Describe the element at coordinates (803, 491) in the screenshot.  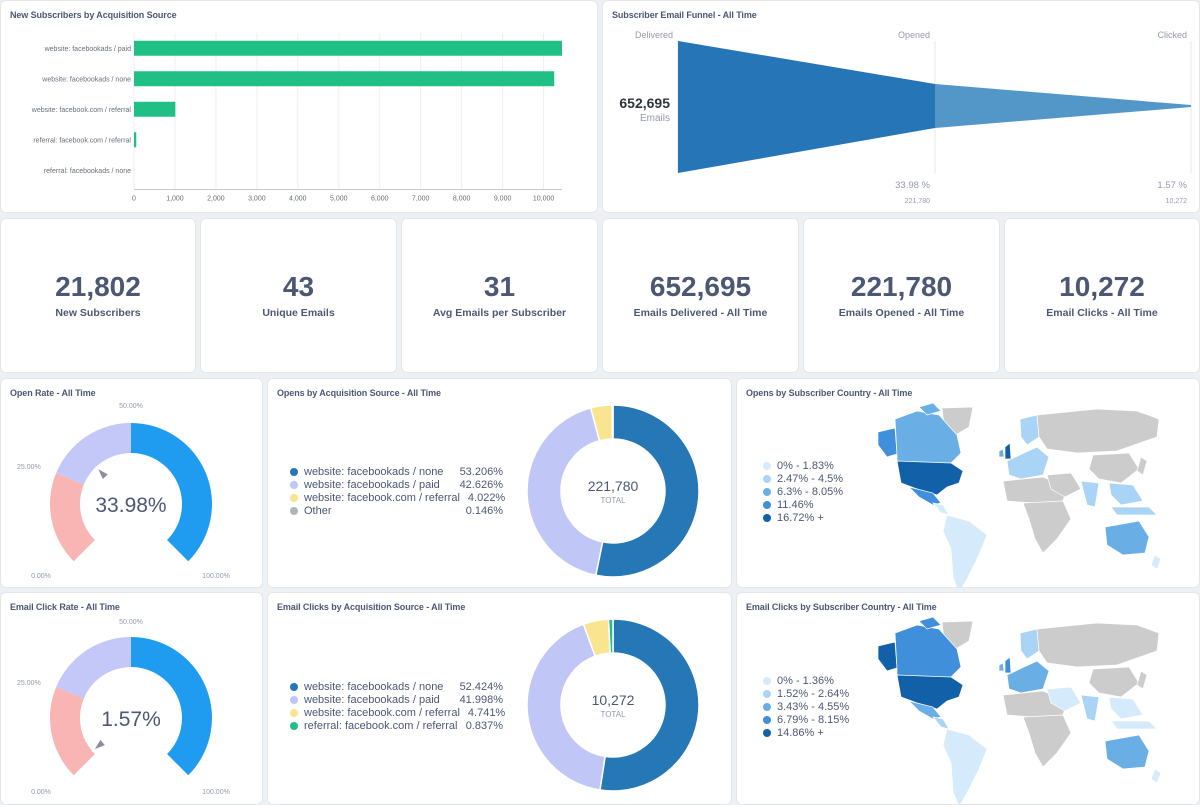
I see `legend-item: 6.3% - 8.05%` at that location.